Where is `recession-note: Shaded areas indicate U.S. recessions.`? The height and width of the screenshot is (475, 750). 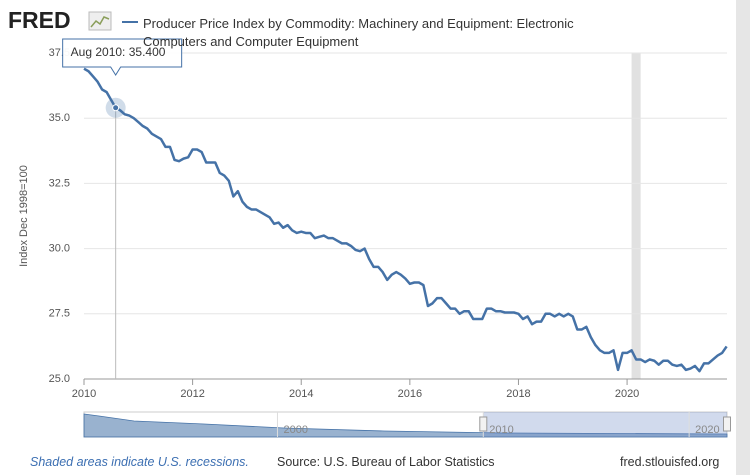
recession-note: Shaded areas indicate U.S. recessions. is located at coordinates (139, 462).